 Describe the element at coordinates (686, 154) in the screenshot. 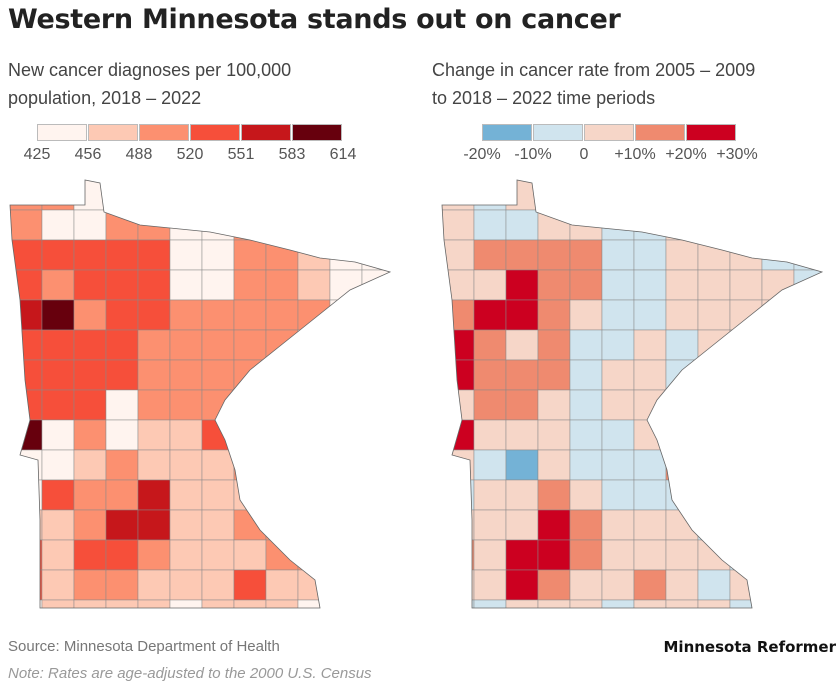

I see `legend-label: +20%` at that location.